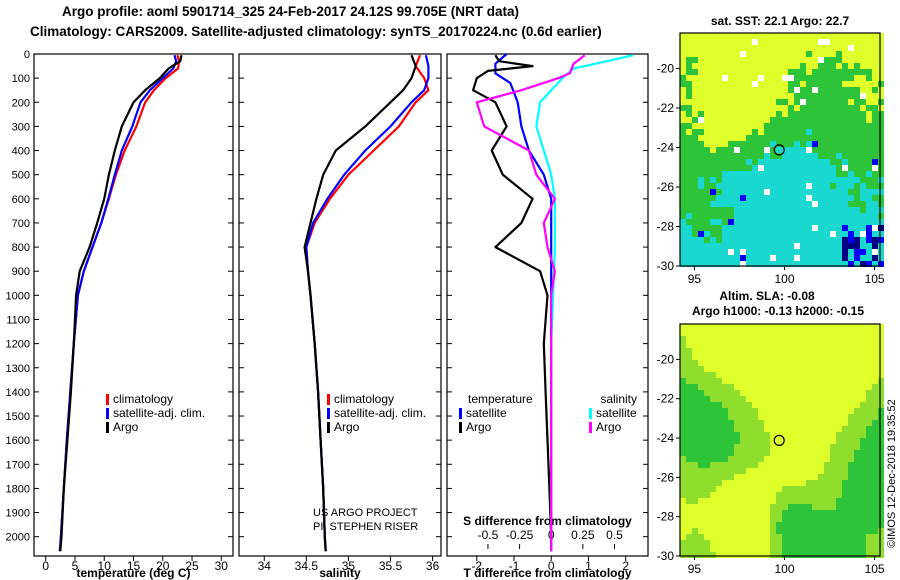 This screenshot has width=900, height=580. What do you see at coordinates (780, 149) in the screenshot?
I see `sst_map-frame` at bounding box center [780, 149].